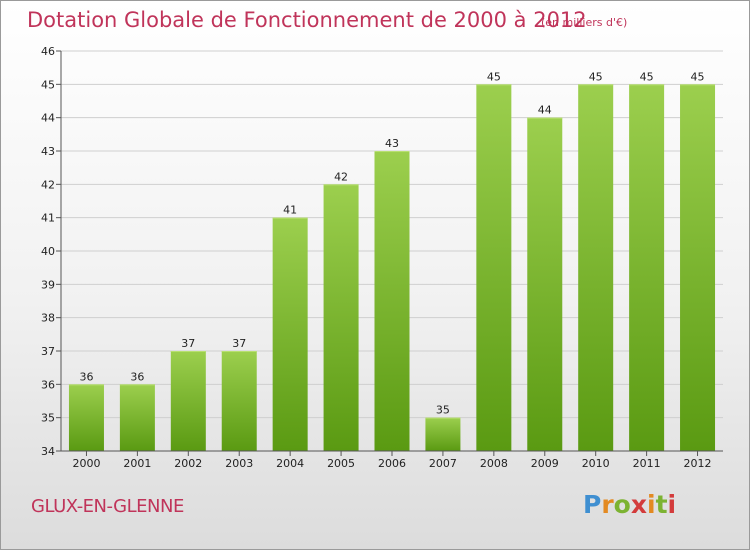 The image size is (750, 550). What do you see at coordinates (443, 410) in the screenshot?
I see `bar-value-label: 35` at bounding box center [443, 410].